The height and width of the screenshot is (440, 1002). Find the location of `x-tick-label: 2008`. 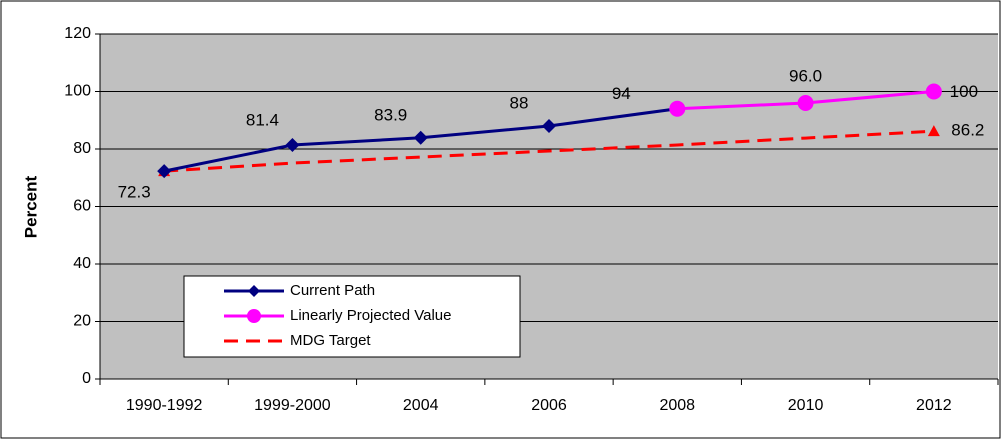

x-tick-label: 2008 is located at coordinates (677, 405).